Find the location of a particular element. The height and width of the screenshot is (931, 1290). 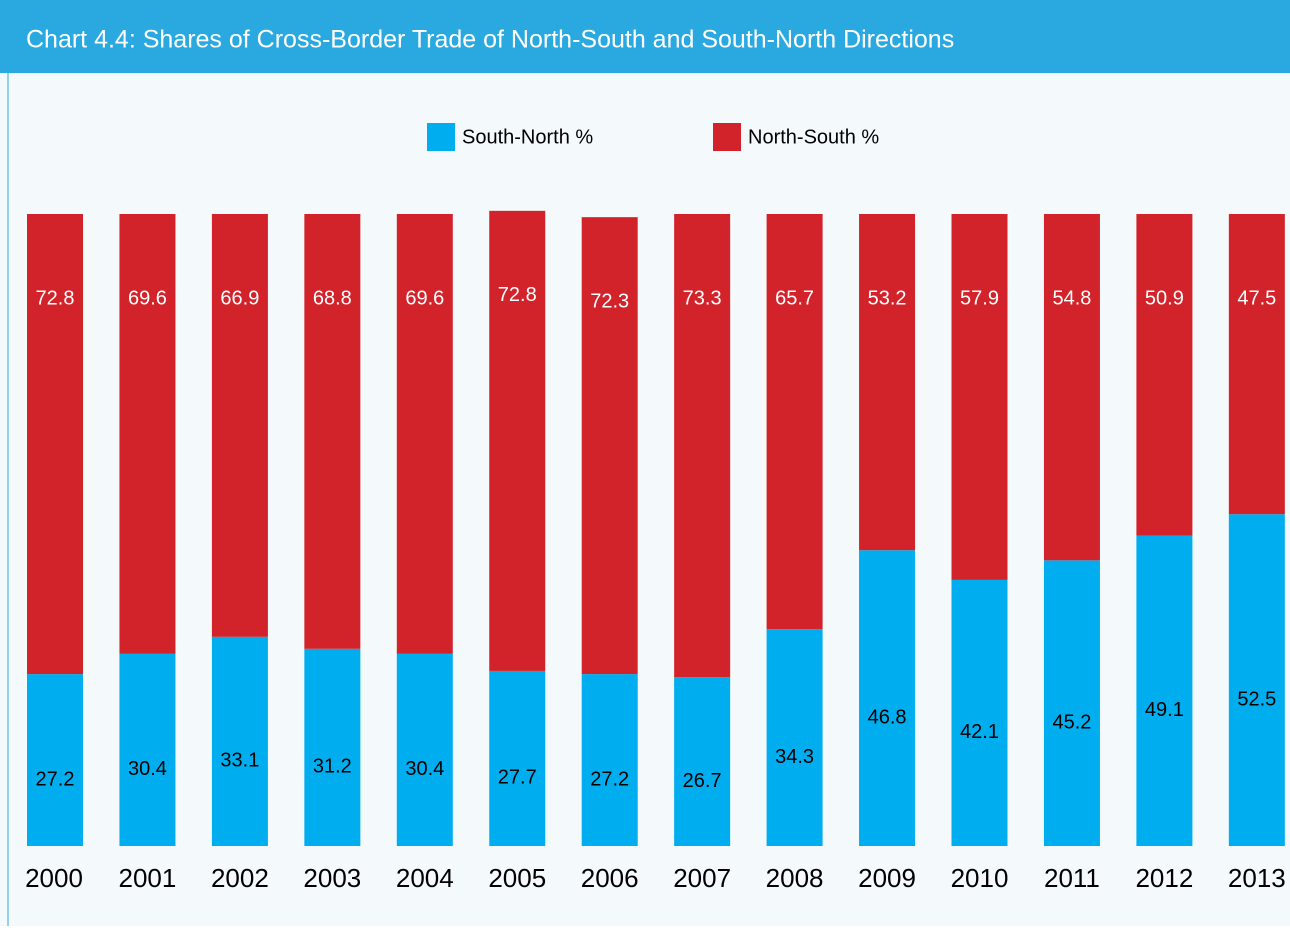

x-tick-label: 2010 is located at coordinates (980, 878).